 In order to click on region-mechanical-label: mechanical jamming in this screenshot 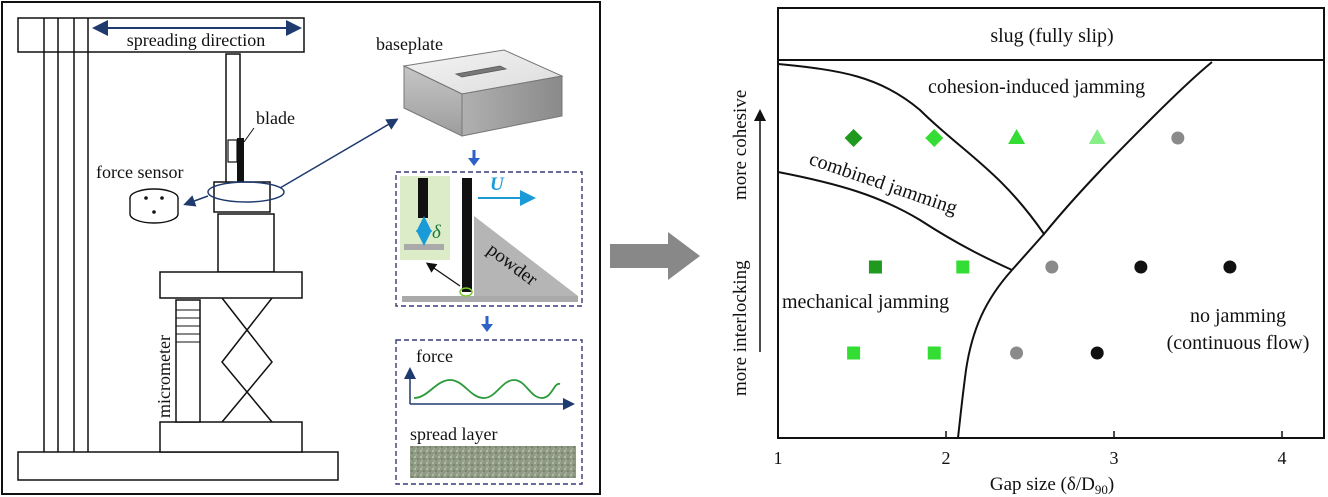, I will do `click(865, 302)`.